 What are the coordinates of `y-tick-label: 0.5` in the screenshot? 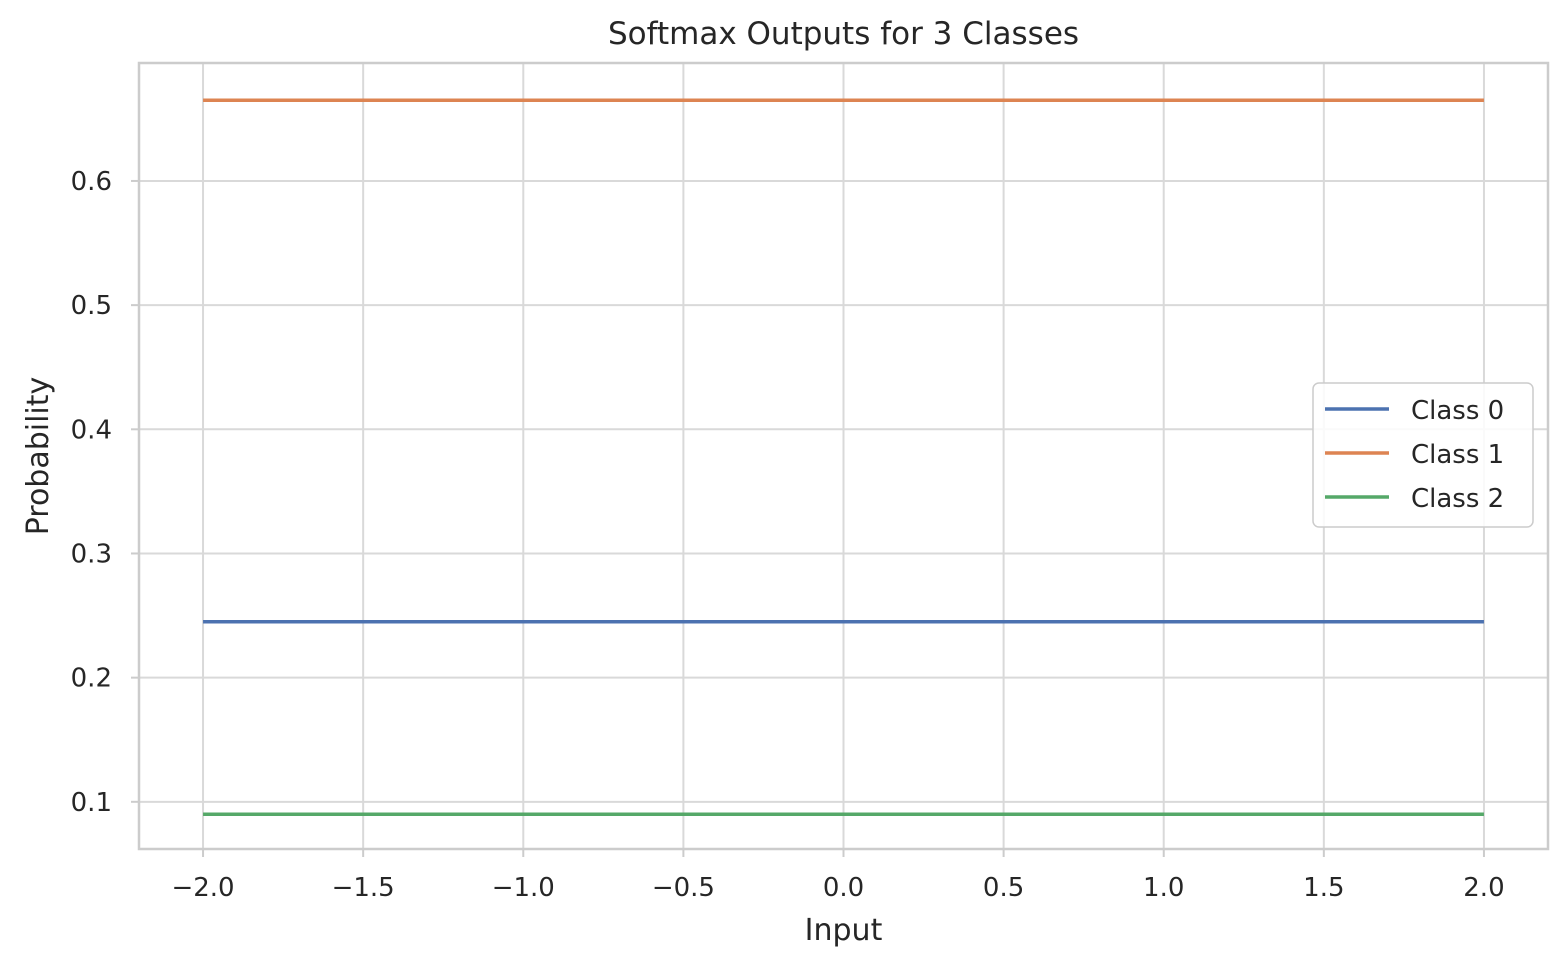 It's located at (91, 306).